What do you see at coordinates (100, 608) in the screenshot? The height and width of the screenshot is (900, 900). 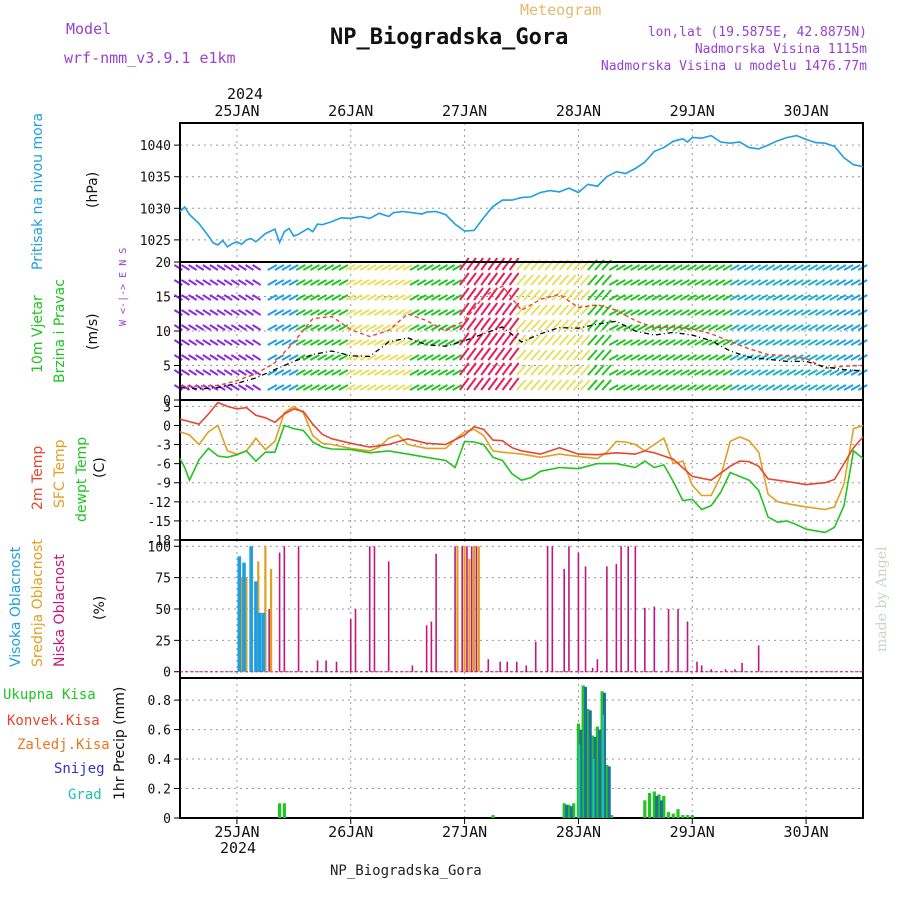 I see `cloud-unit: (%)` at bounding box center [100, 608].